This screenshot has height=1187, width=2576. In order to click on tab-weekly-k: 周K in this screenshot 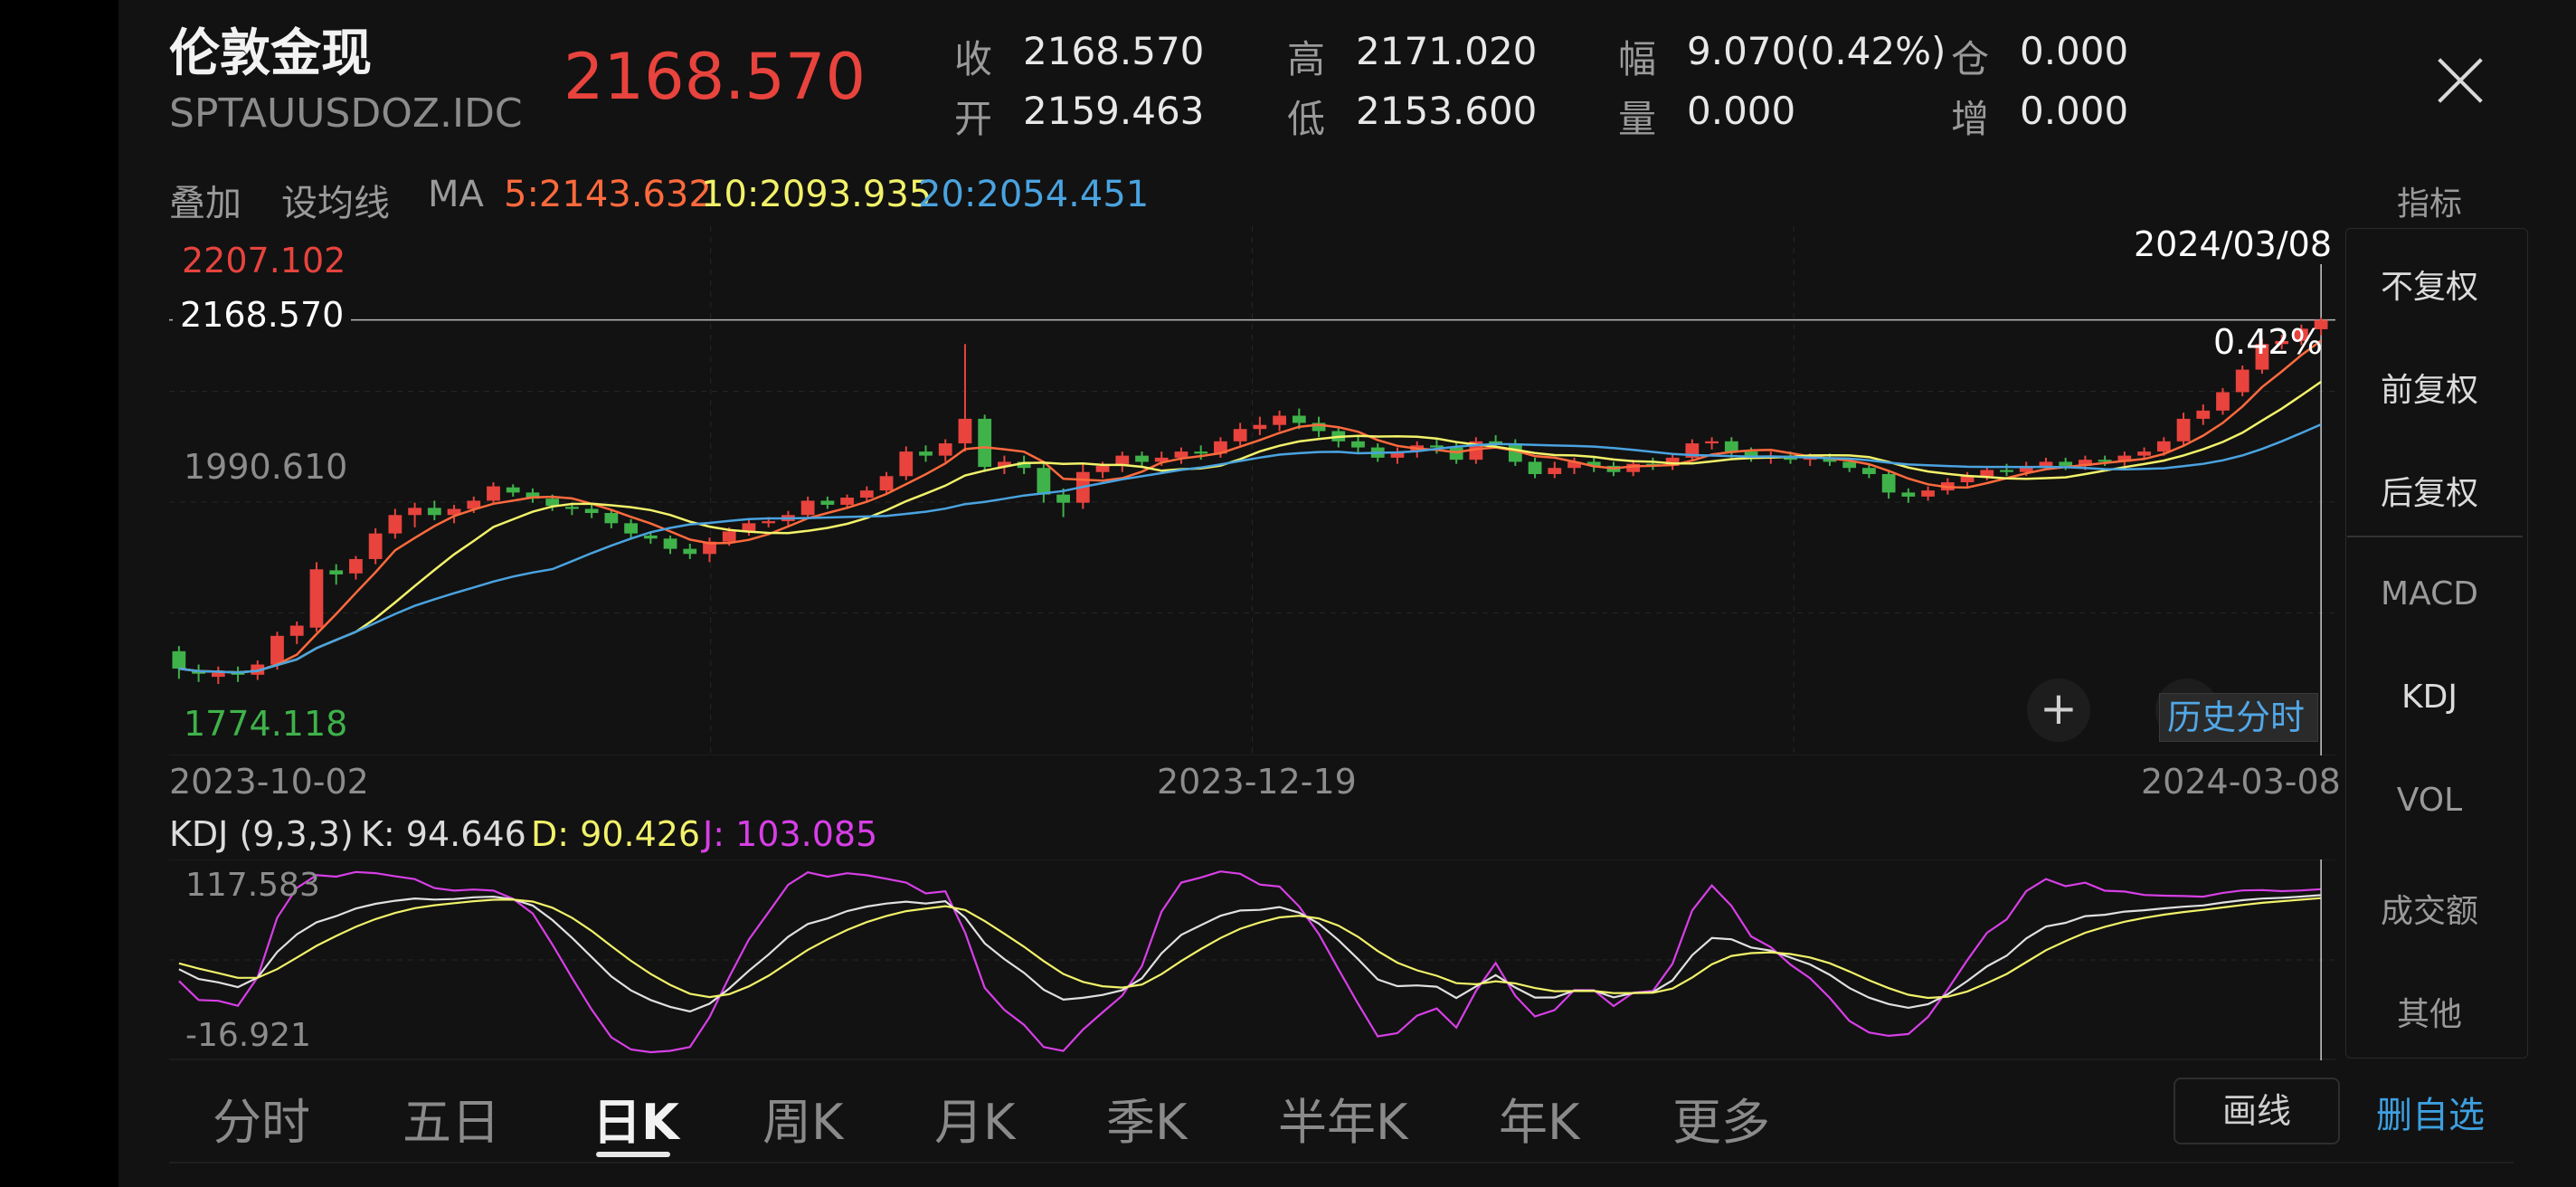, I will do `click(803, 1122)`.